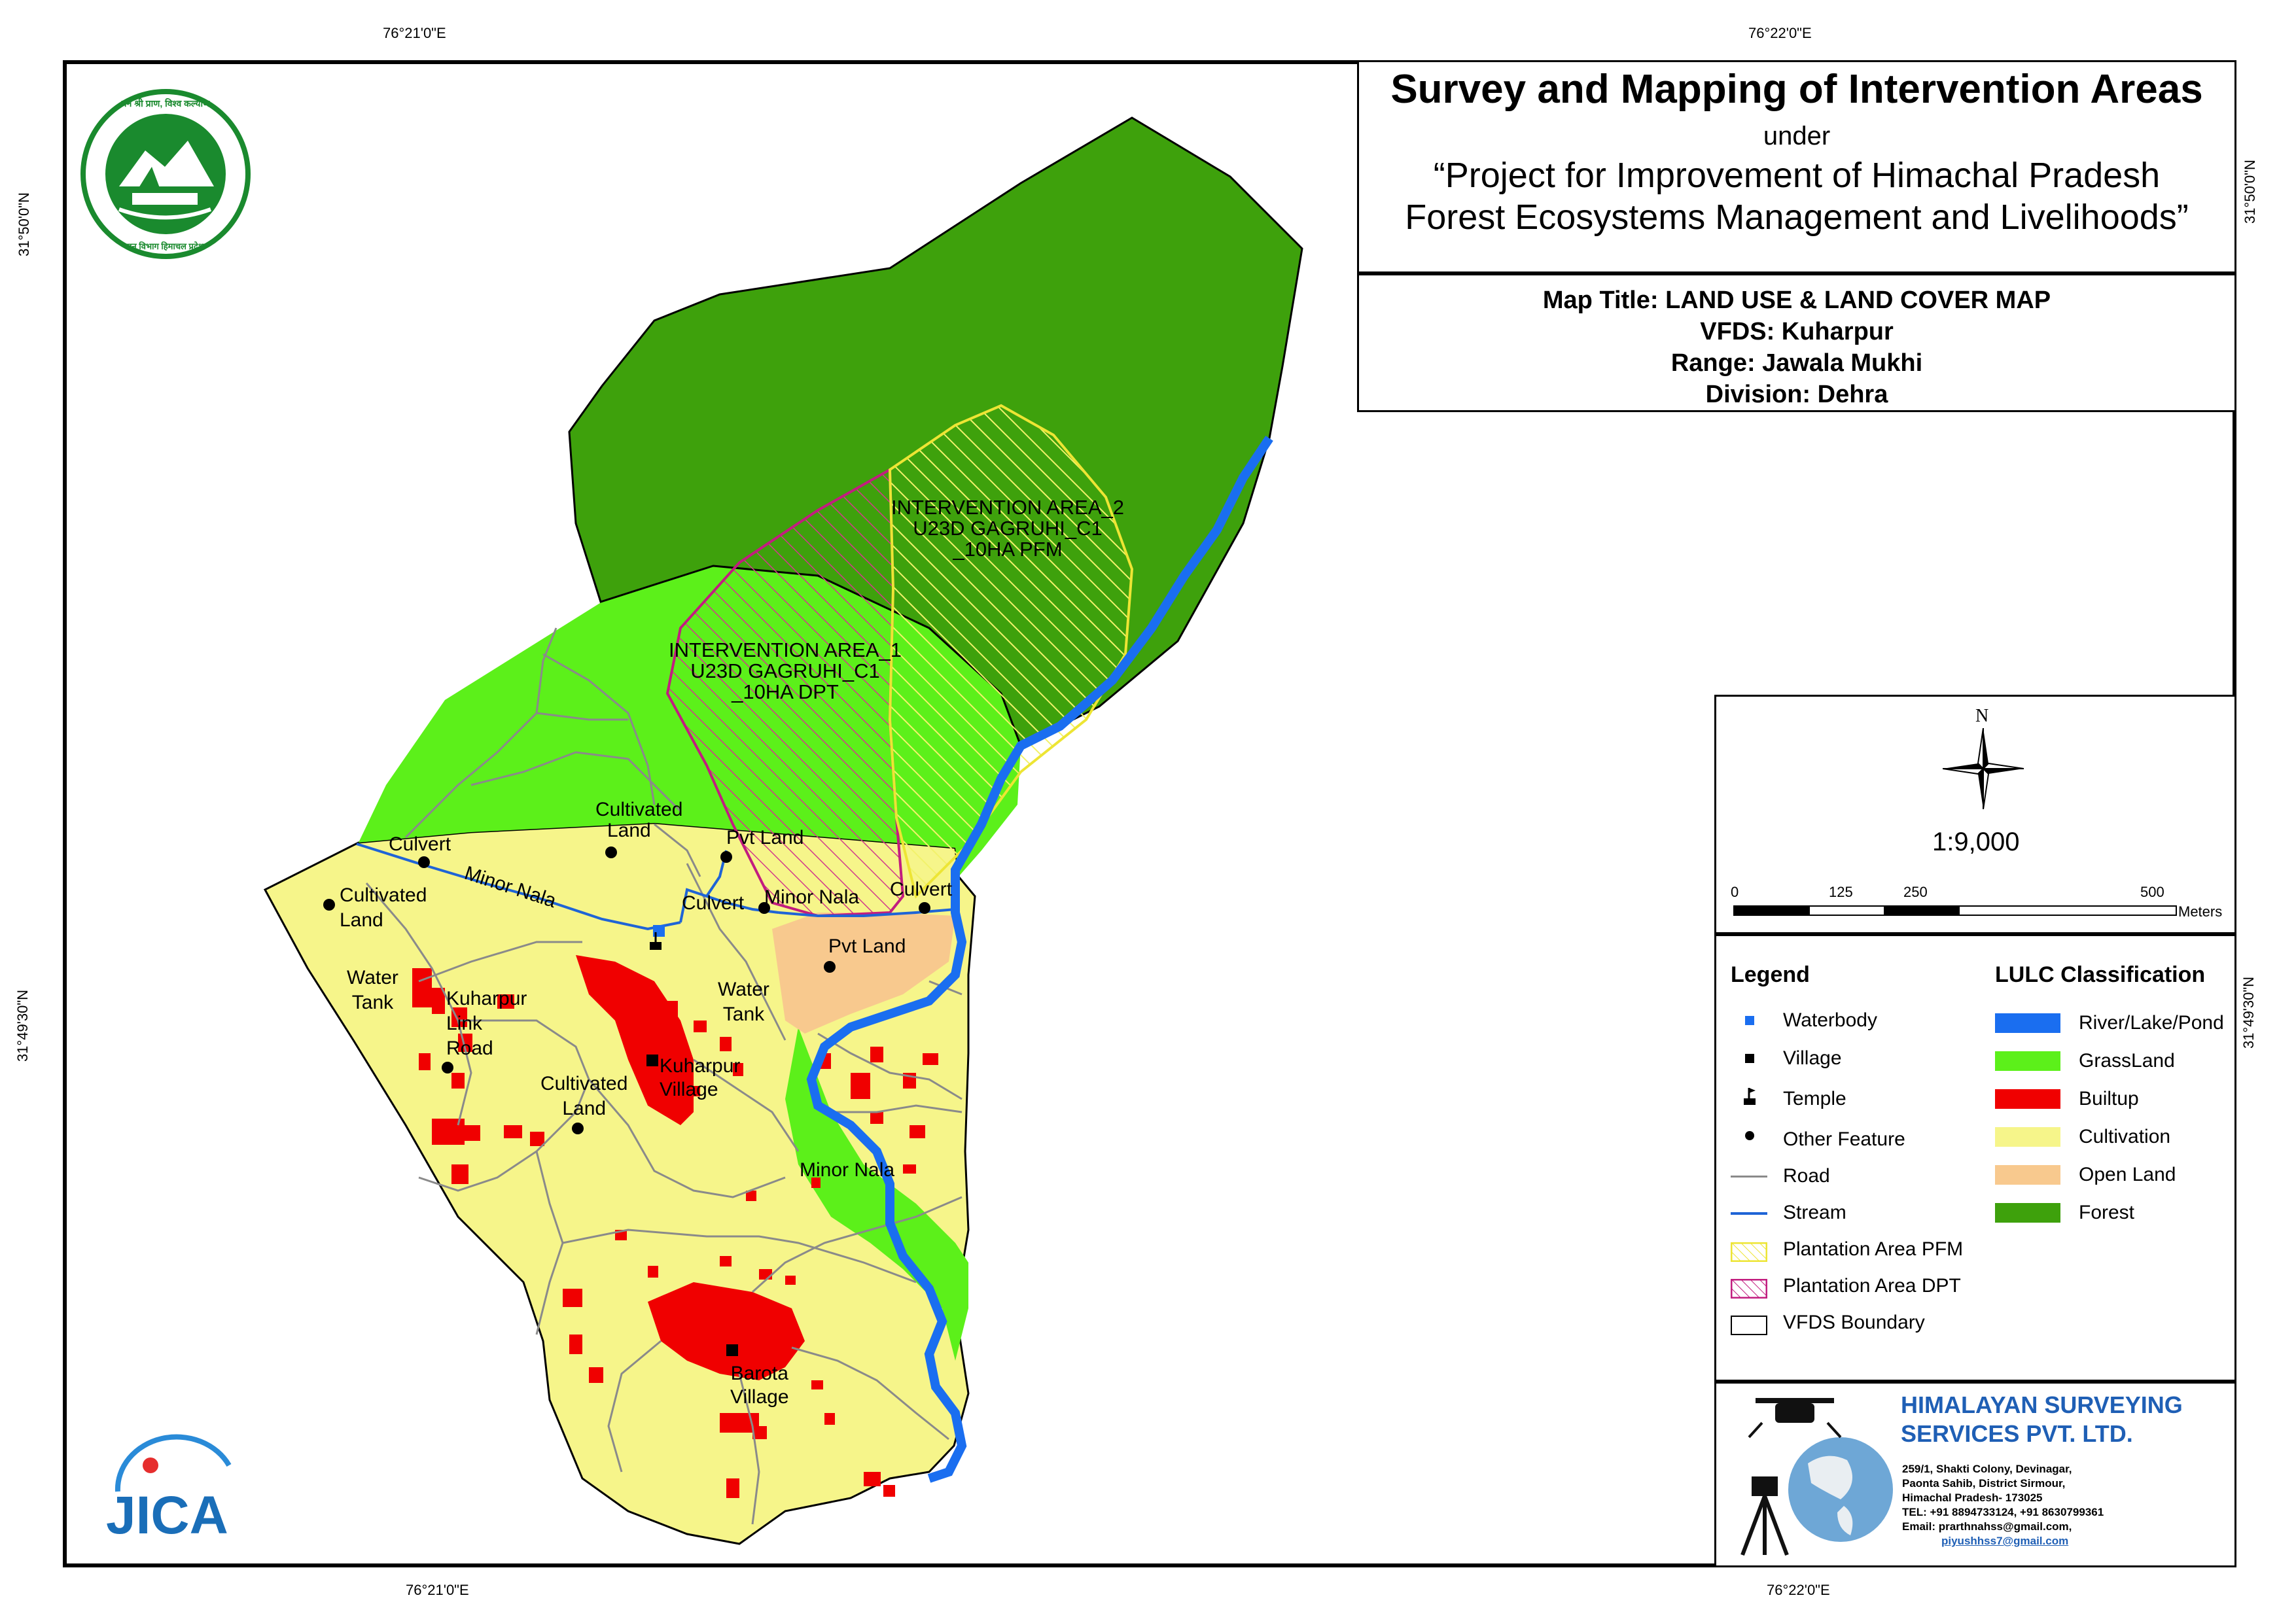 The height and width of the screenshot is (1623, 2296). Describe the element at coordinates (2100, 975) in the screenshot. I see `lulc-heading: LULC Classification` at that location.